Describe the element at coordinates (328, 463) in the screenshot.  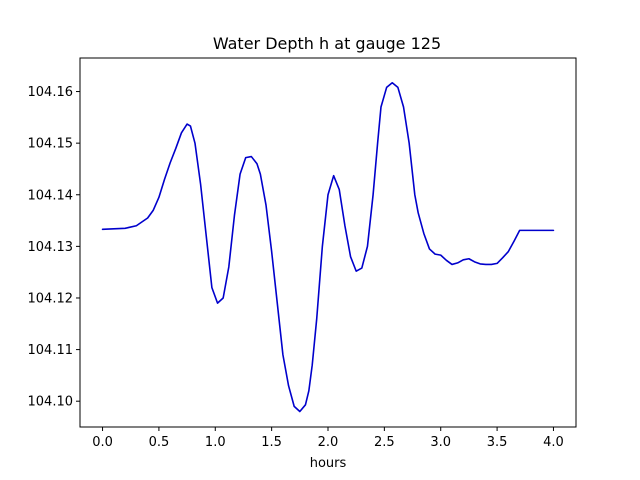
I see `x-axis-label: hours` at that location.